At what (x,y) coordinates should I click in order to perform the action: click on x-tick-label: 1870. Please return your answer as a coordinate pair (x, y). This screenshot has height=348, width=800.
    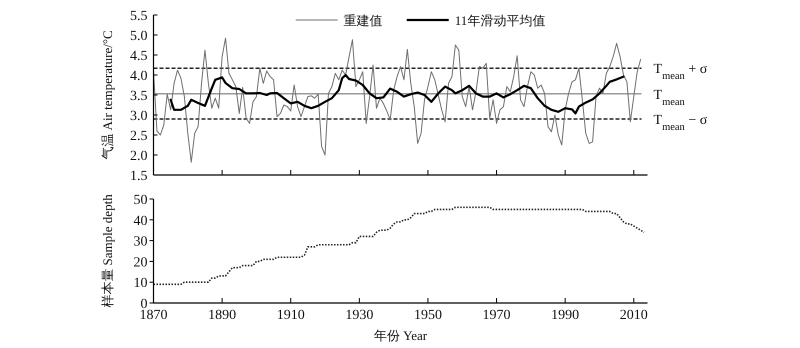
    Looking at the image, I should click on (154, 315).